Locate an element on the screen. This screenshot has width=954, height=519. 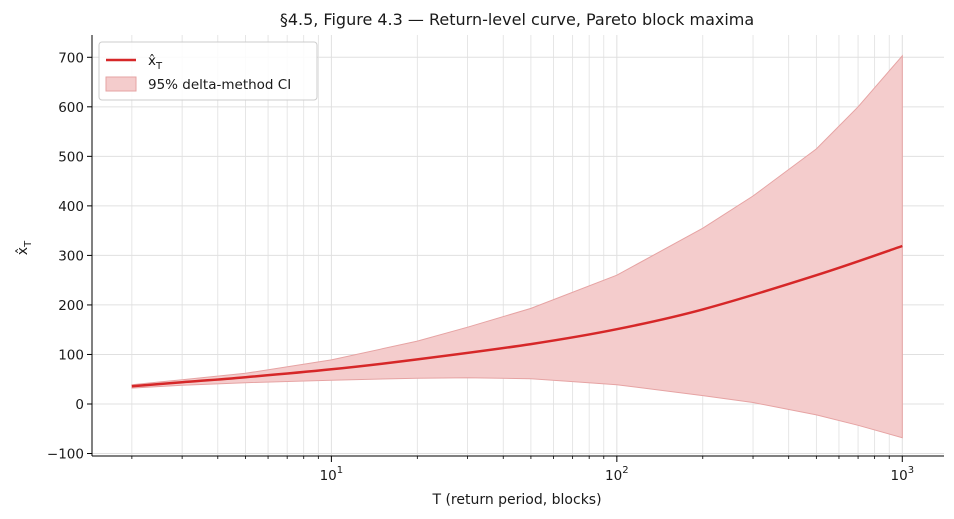
x-axis-label: T (return period, blocks) is located at coordinates (516, 500).